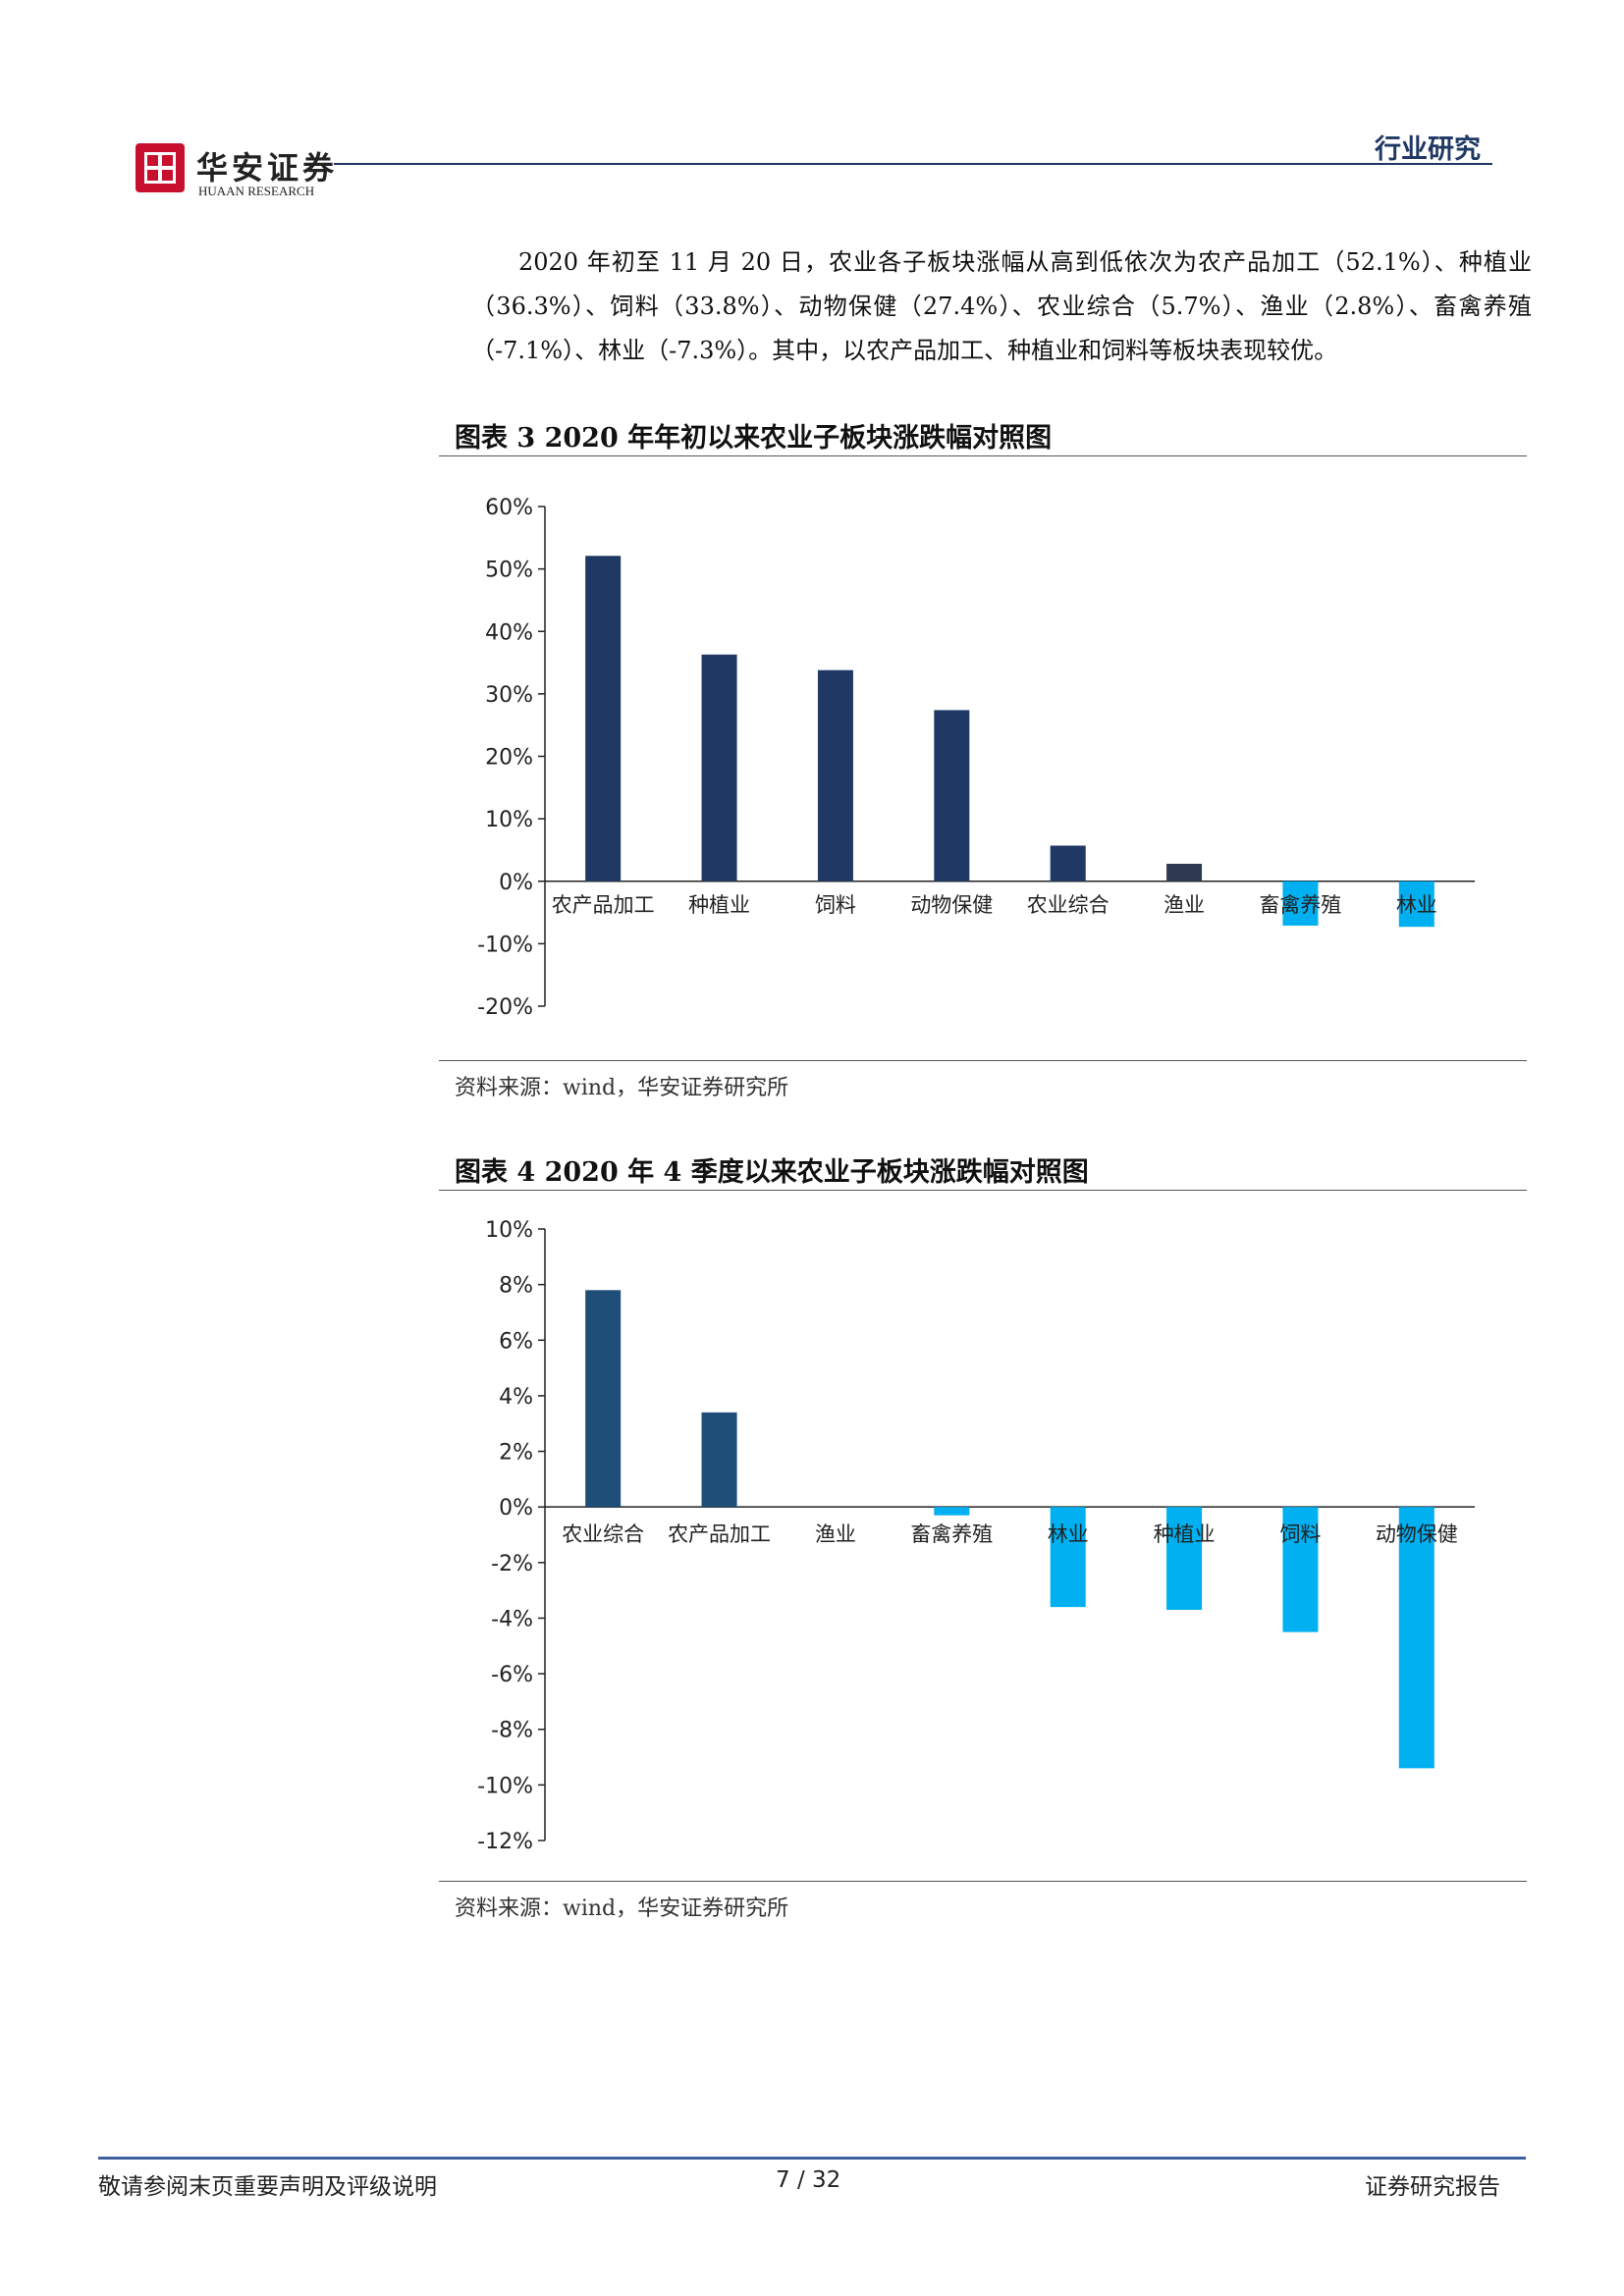 Image resolution: width=1624 pixels, height=2296 pixels. Describe the element at coordinates (951, 905) in the screenshot. I see `chart1-category-label: 动物保健` at that location.